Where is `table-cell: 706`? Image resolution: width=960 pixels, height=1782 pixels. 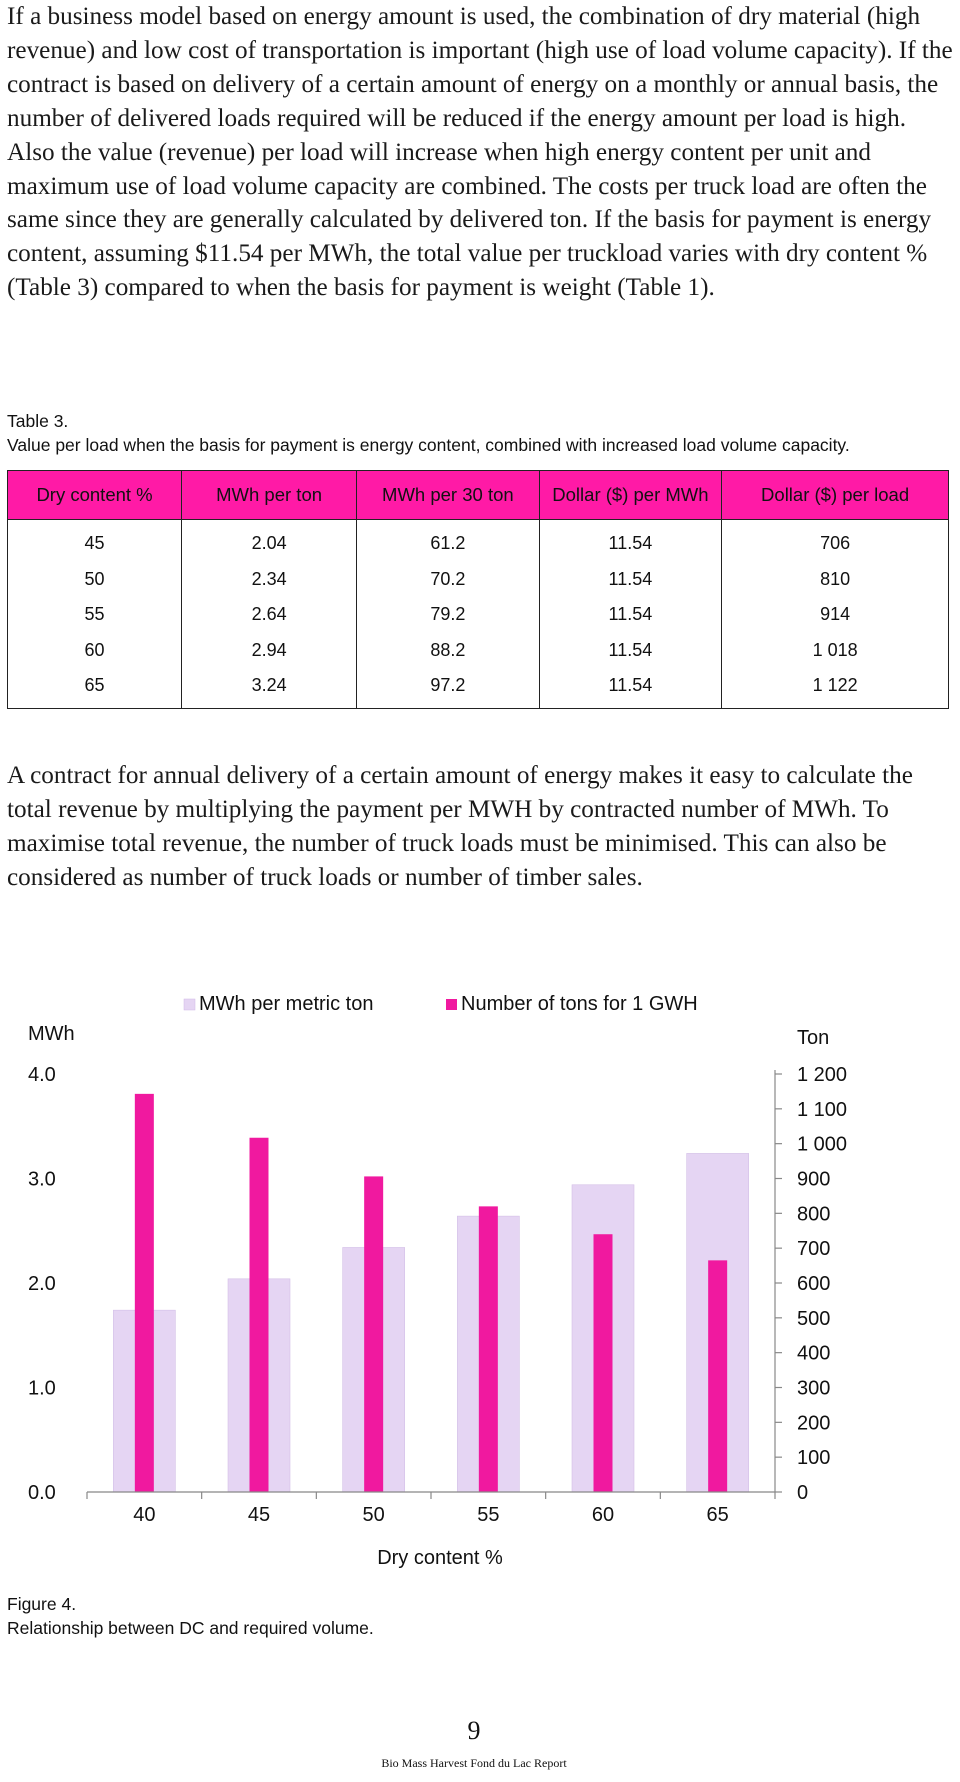
table-cell: 706 is located at coordinates (835, 540).